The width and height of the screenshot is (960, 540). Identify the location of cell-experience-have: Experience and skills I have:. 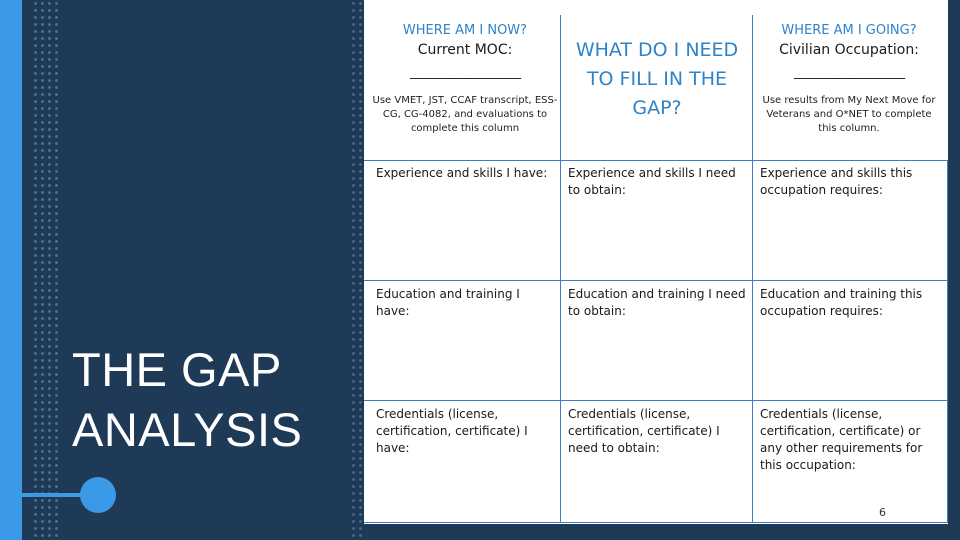
(462, 173).